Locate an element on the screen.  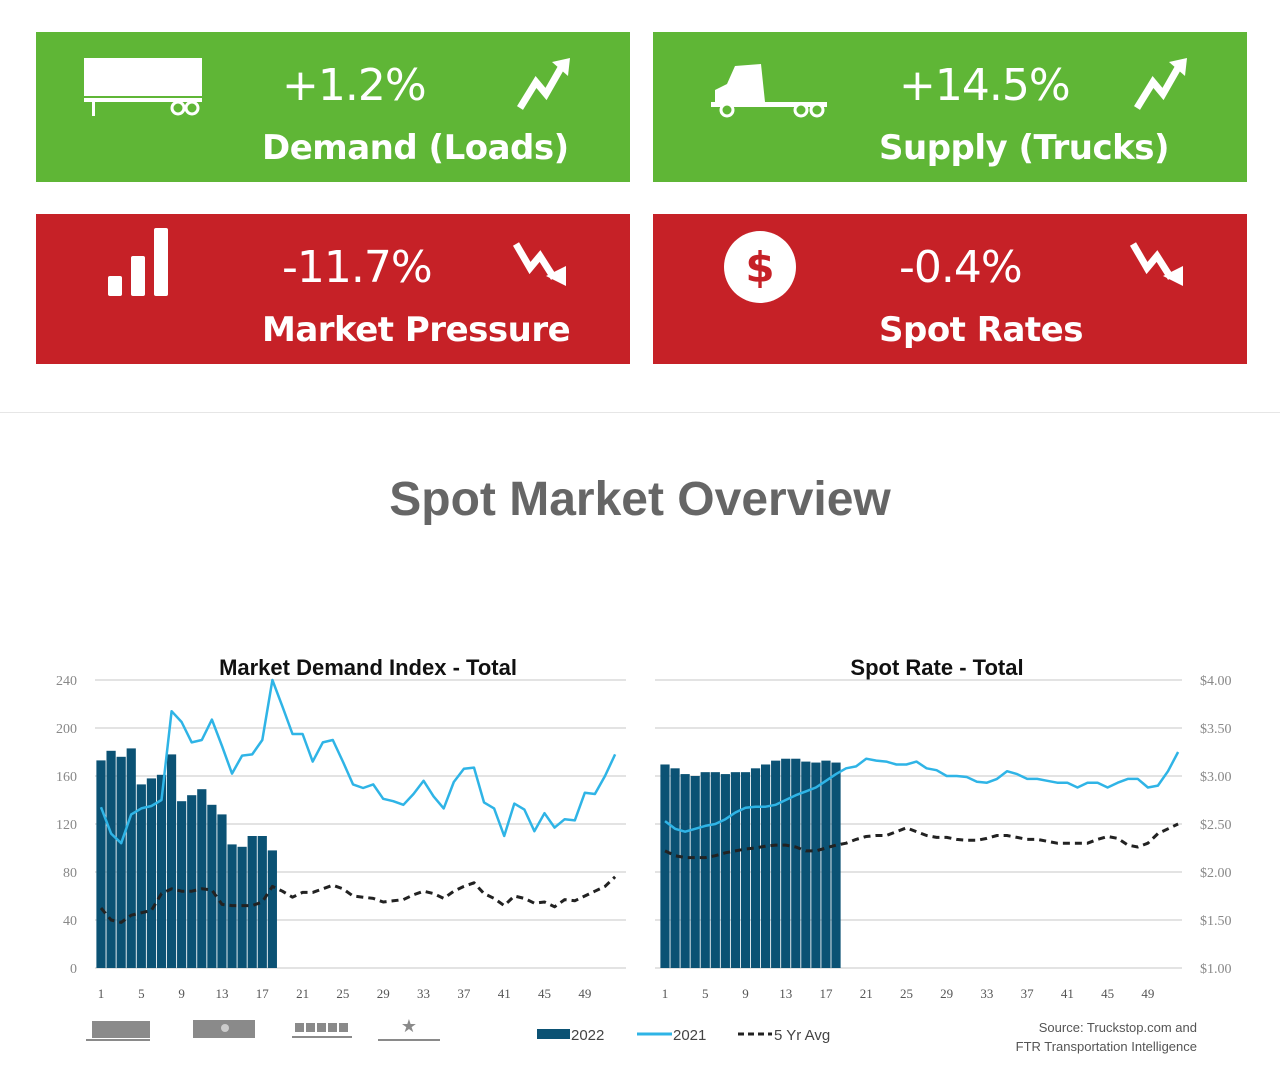
y-tick-label: 240 is located at coordinates (66, 681).